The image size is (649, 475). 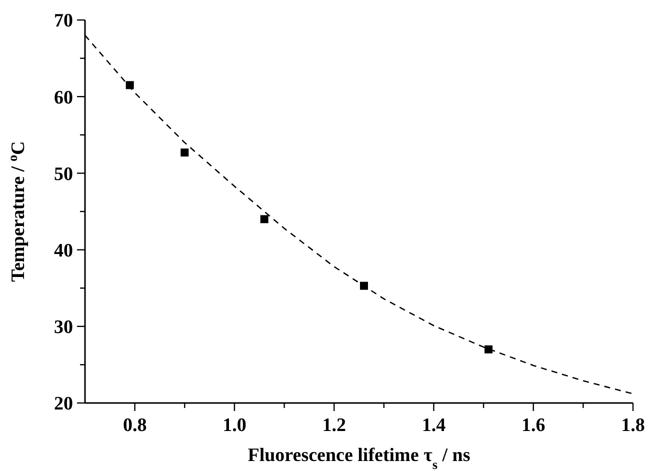 I want to click on y-tick-label: 50, so click(x=63, y=174).